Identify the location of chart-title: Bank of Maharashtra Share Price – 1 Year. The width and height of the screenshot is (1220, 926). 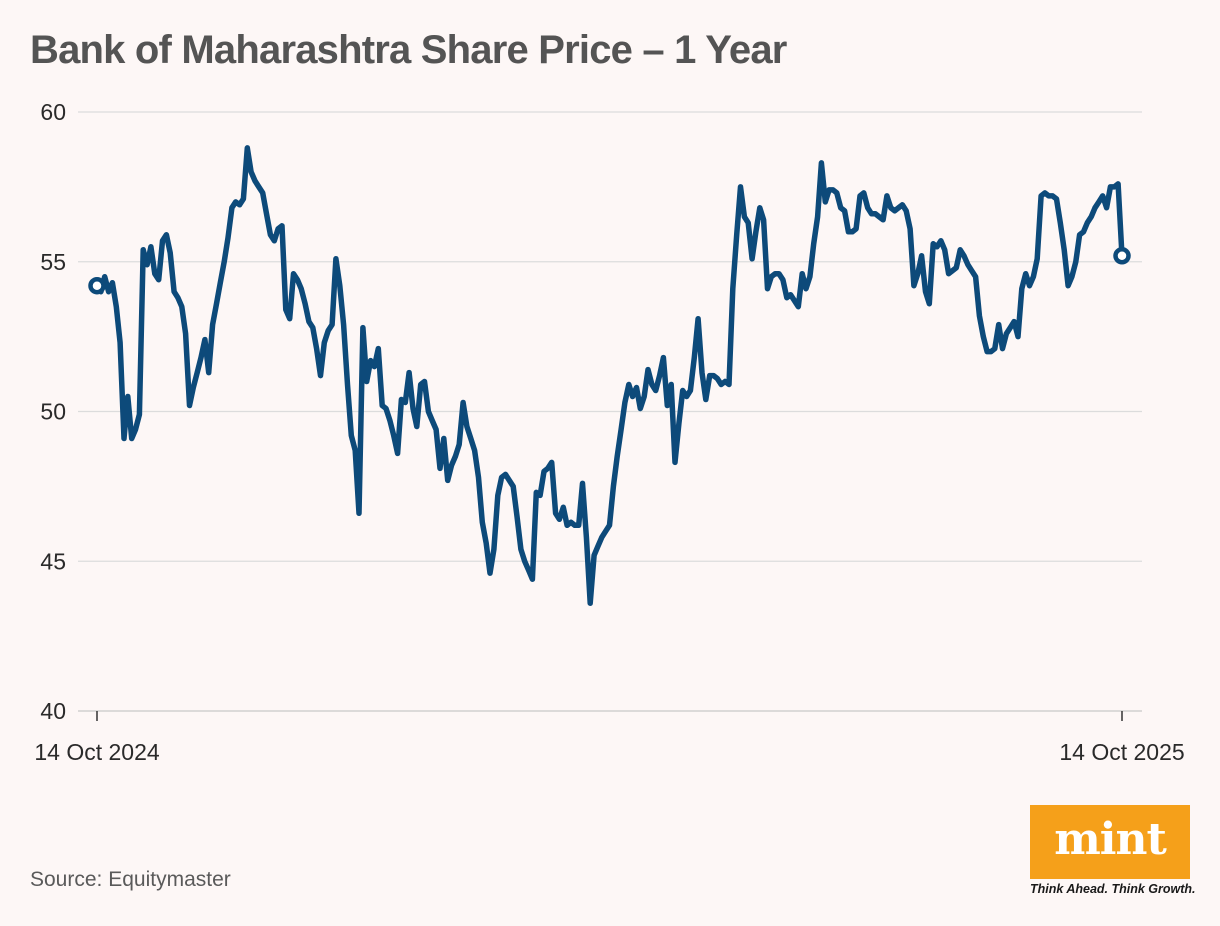
(408, 50).